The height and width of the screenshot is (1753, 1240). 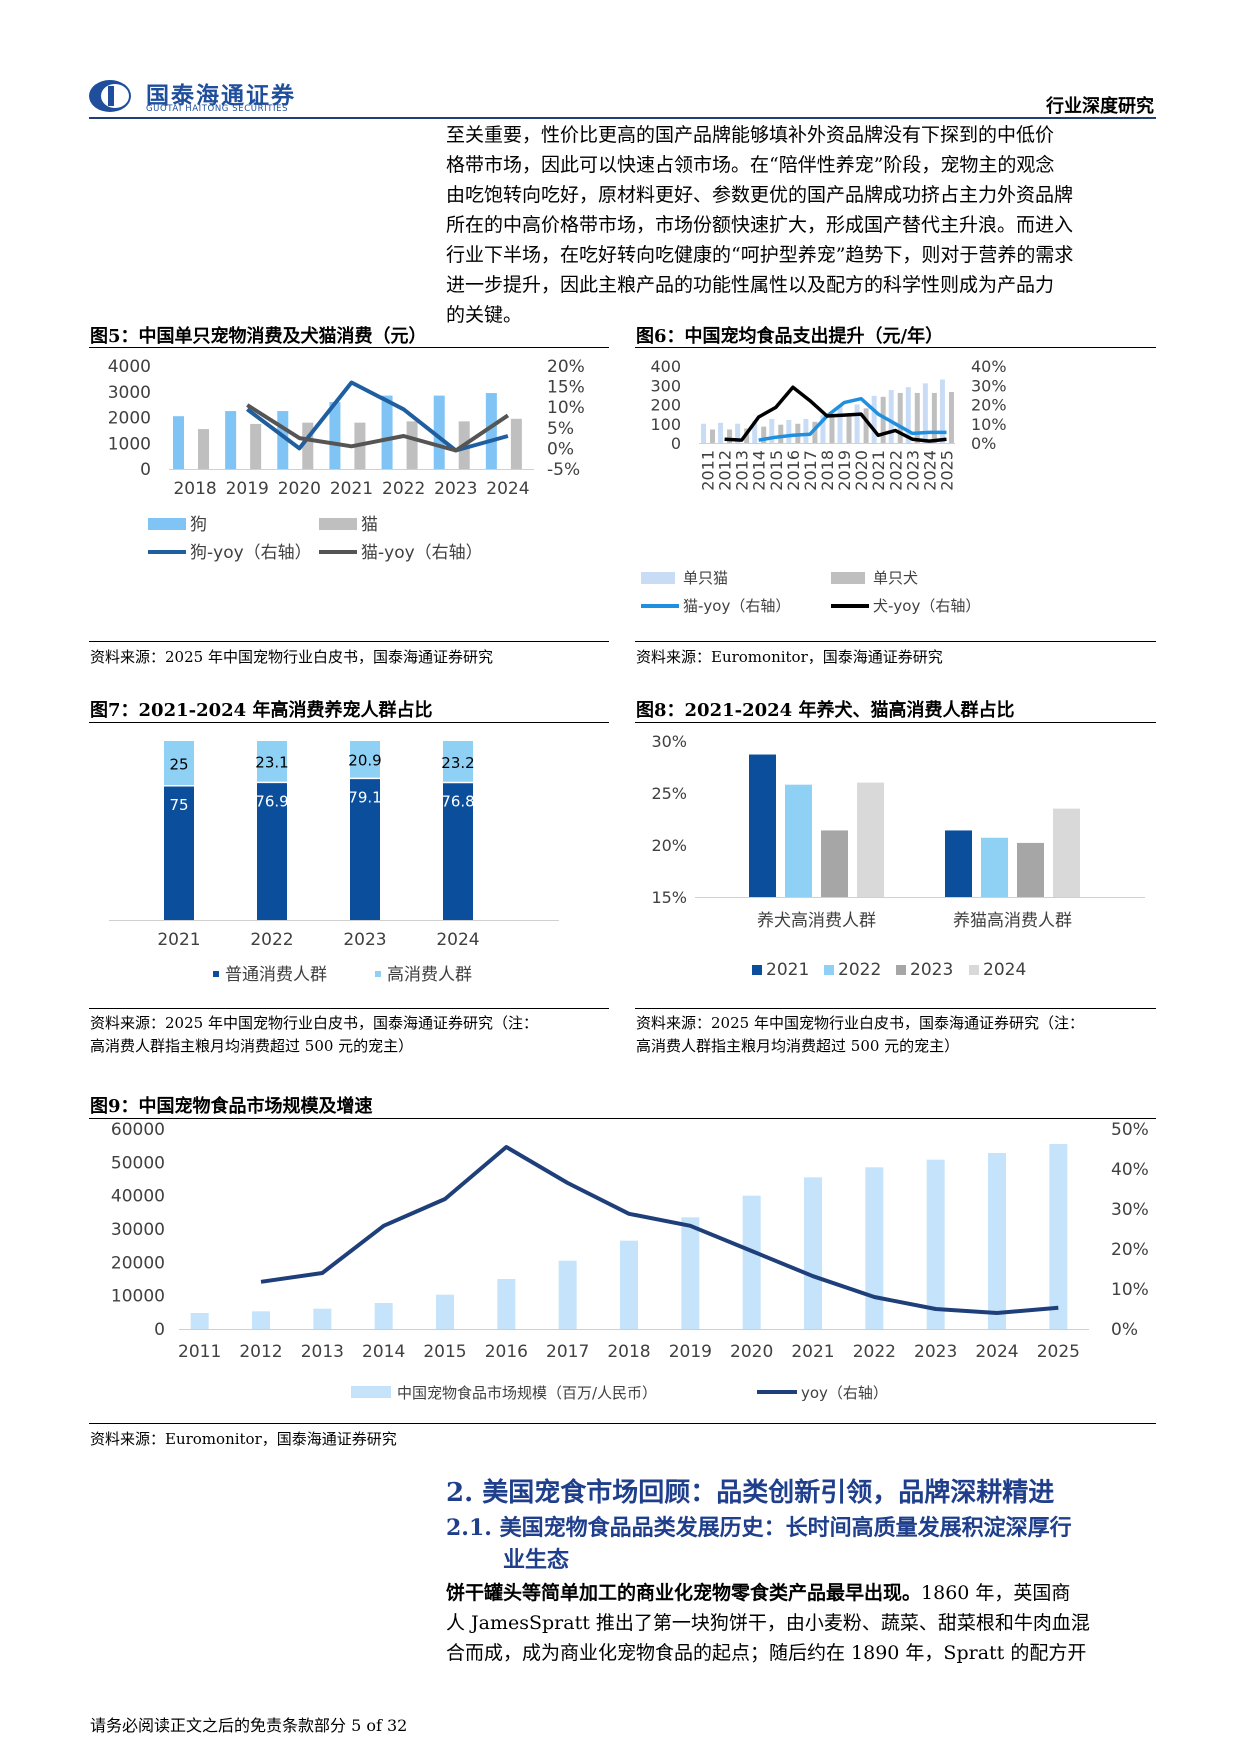 What do you see at coordinates (870, 839) in the screenshot?
I see `bar-2024-养犬高消费人群` at bounding box center [870, 839].